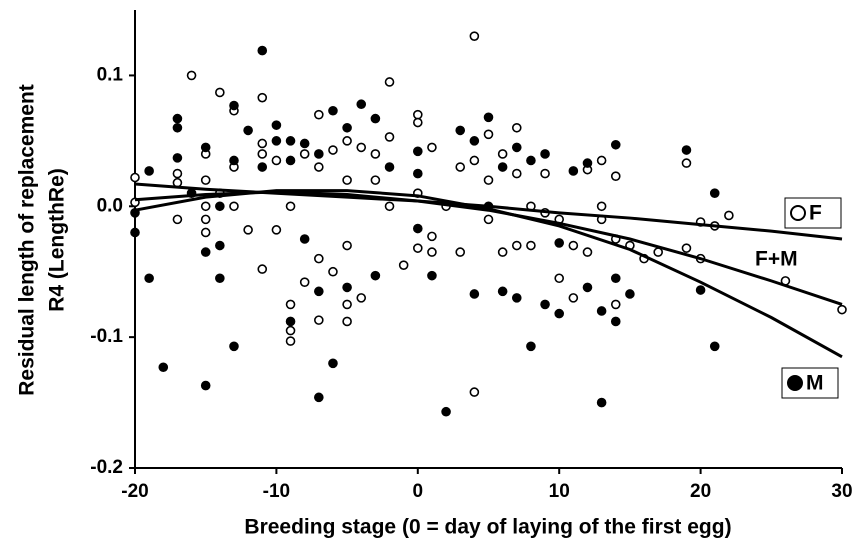  Describe the element at coordinates (57, 240) in the screenshot. I see `y-axis-label: R4 (LengthRe)` at that location.